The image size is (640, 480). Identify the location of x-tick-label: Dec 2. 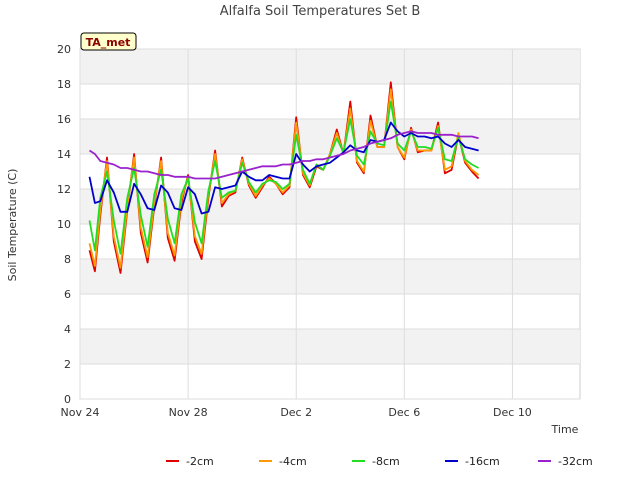
(296, 412).